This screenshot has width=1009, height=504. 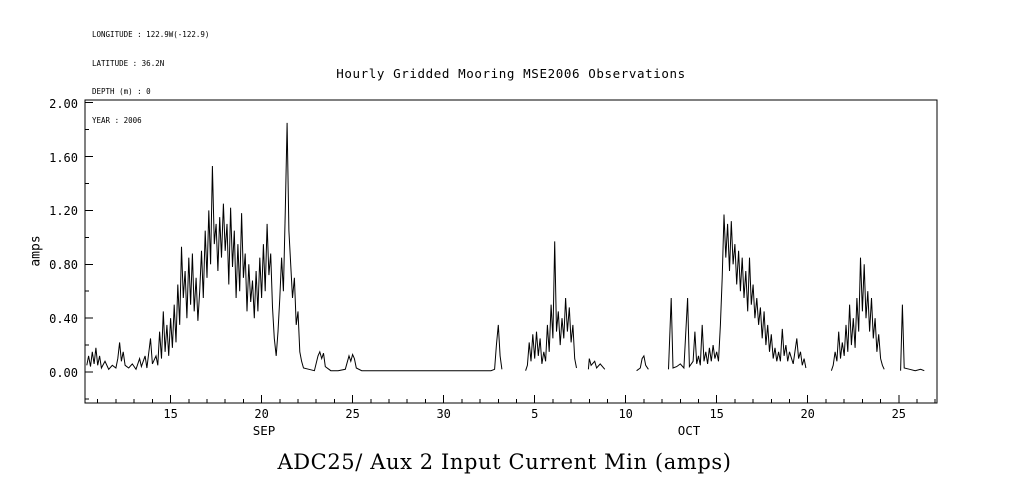 What do you see at coordinates (36, 251) in the screenshot?
I see `y-axis-label: amps` at bounding box center [36, 251].